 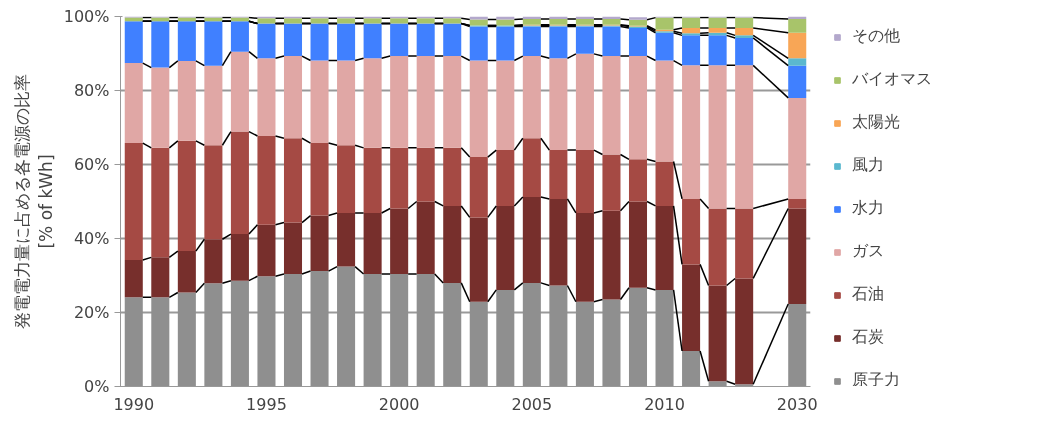 I want to click on y-axis-title: 発電電力量に占める各電源の比率 [% of kWh], so click(x=33, y=201).